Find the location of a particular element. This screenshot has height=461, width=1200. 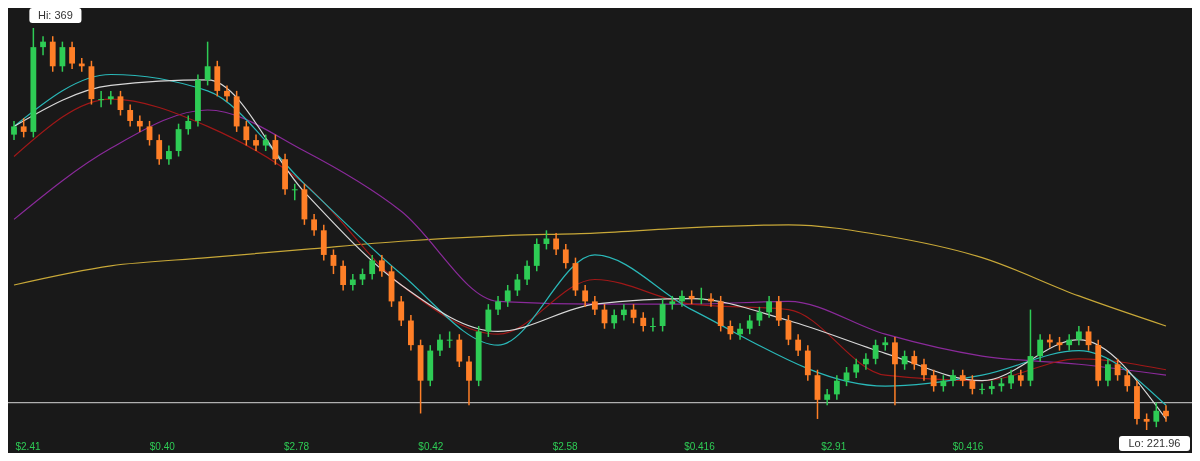

text: $2.41 is located at coordinates (28, 446).